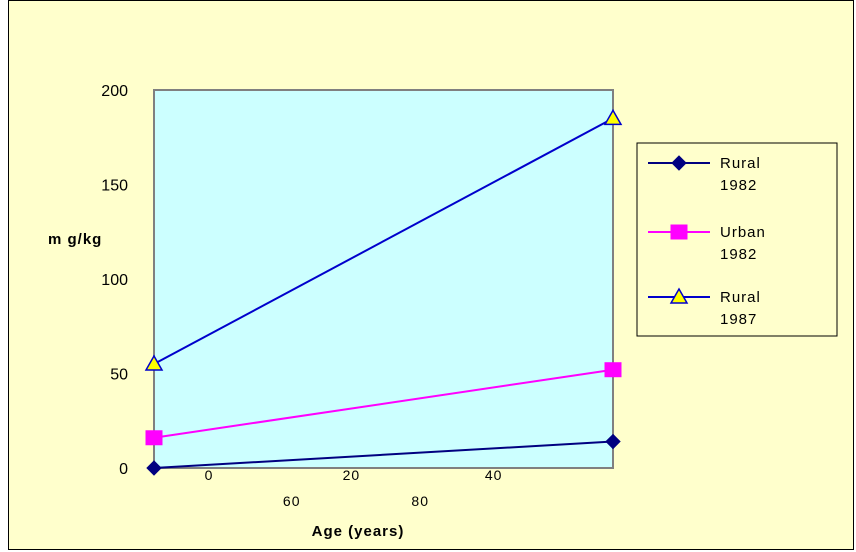 The height and width of the screenshot is (552, 856). I want to click on x-tick-label: 80, so click(420, 501).